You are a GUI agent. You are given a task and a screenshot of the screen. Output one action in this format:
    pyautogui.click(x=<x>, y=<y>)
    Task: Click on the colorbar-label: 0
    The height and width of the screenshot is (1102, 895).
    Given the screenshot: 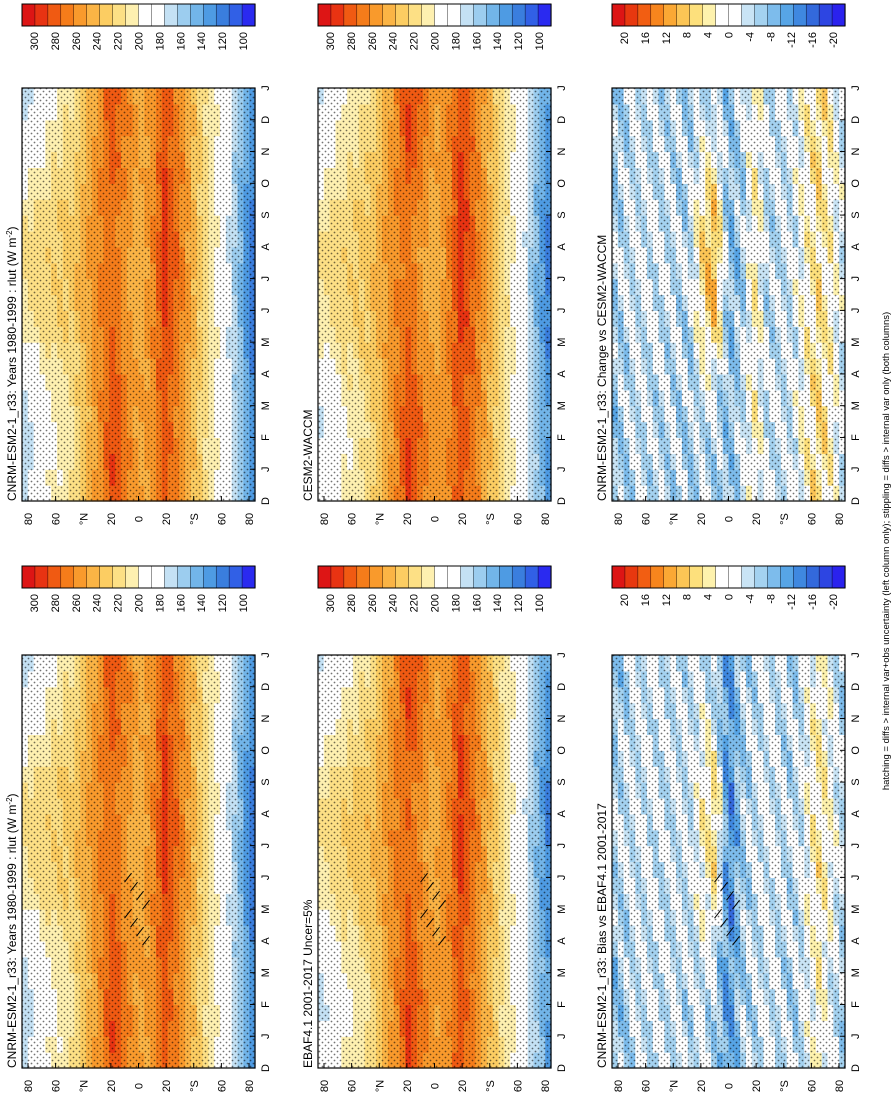 What is the action you would take?
    pyautogui.click(x=730, y=597)
    